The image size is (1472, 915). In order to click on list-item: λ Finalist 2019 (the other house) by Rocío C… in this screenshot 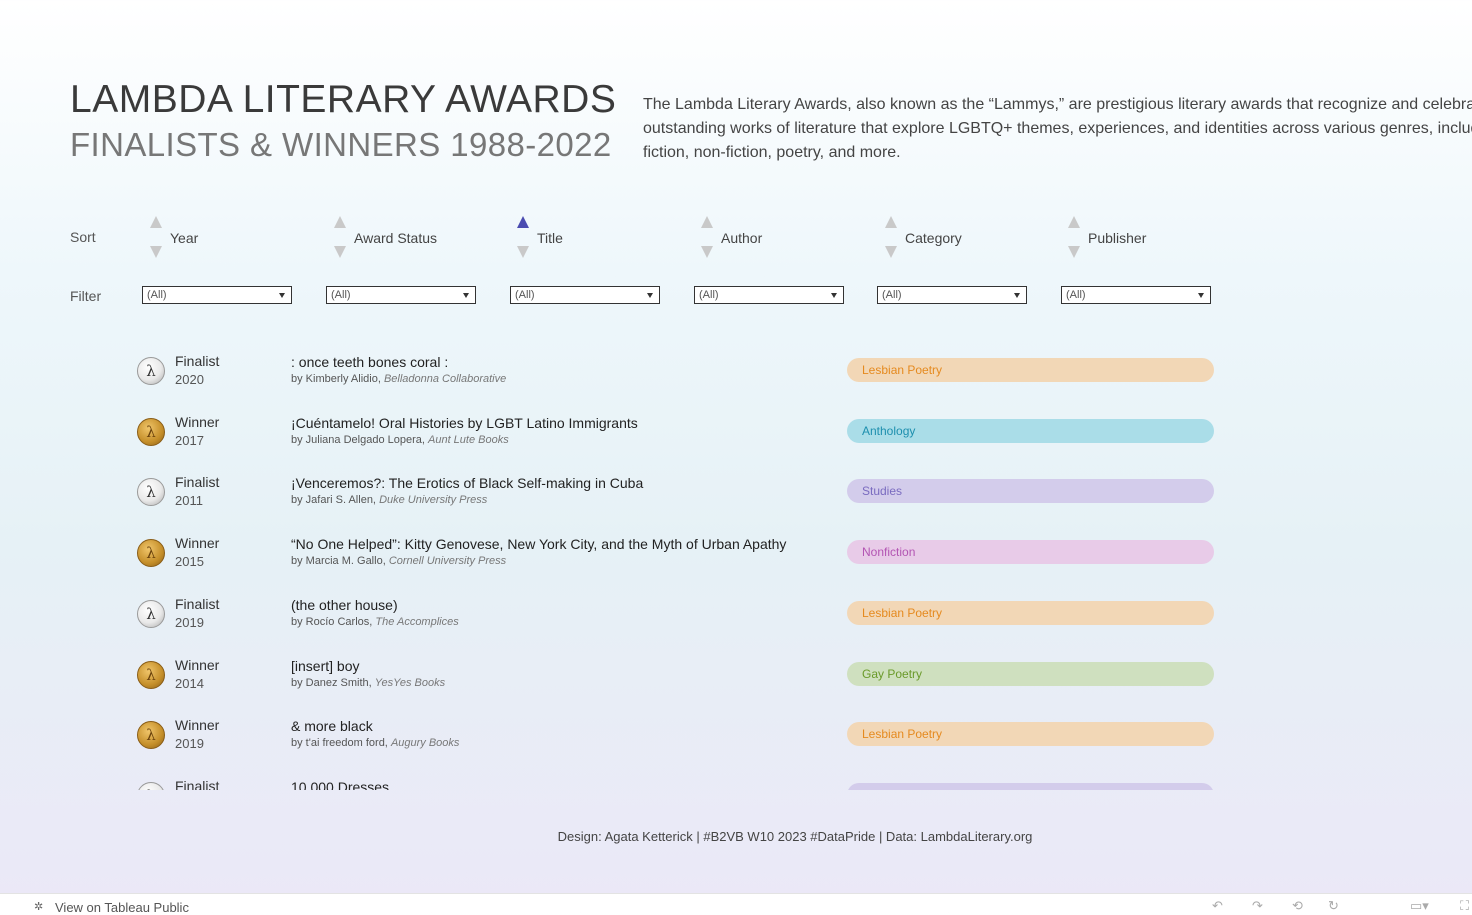, I will do `click(736, 618)`.